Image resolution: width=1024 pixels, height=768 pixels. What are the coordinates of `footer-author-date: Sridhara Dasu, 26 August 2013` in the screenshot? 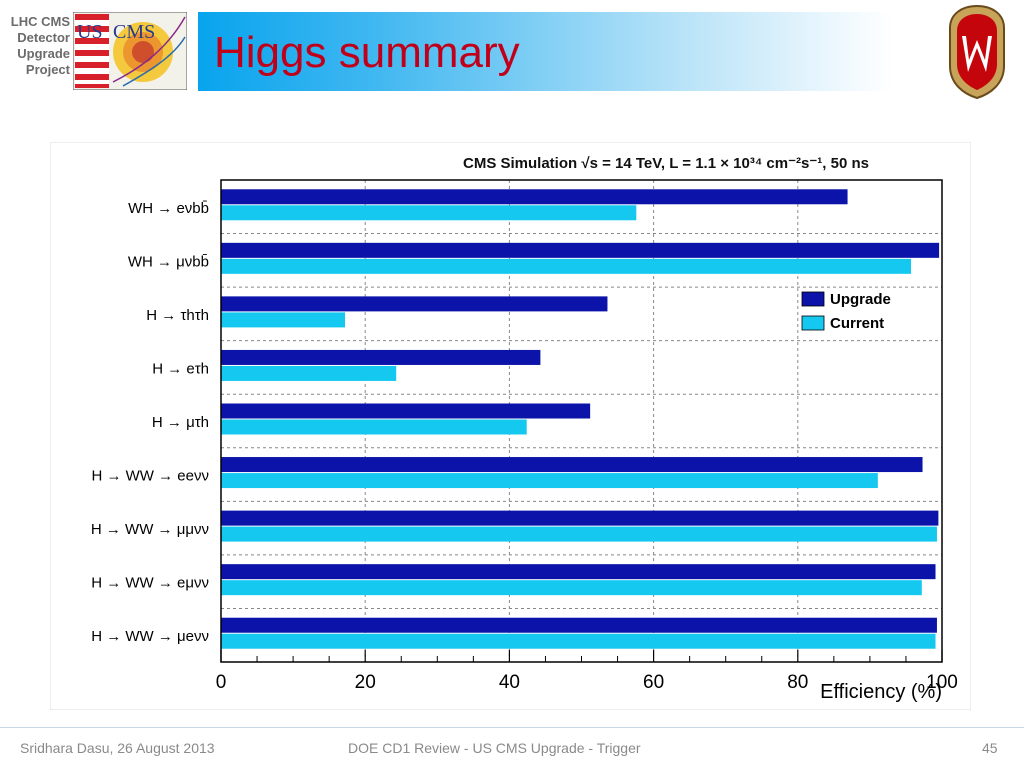 It's located at (117, 748).